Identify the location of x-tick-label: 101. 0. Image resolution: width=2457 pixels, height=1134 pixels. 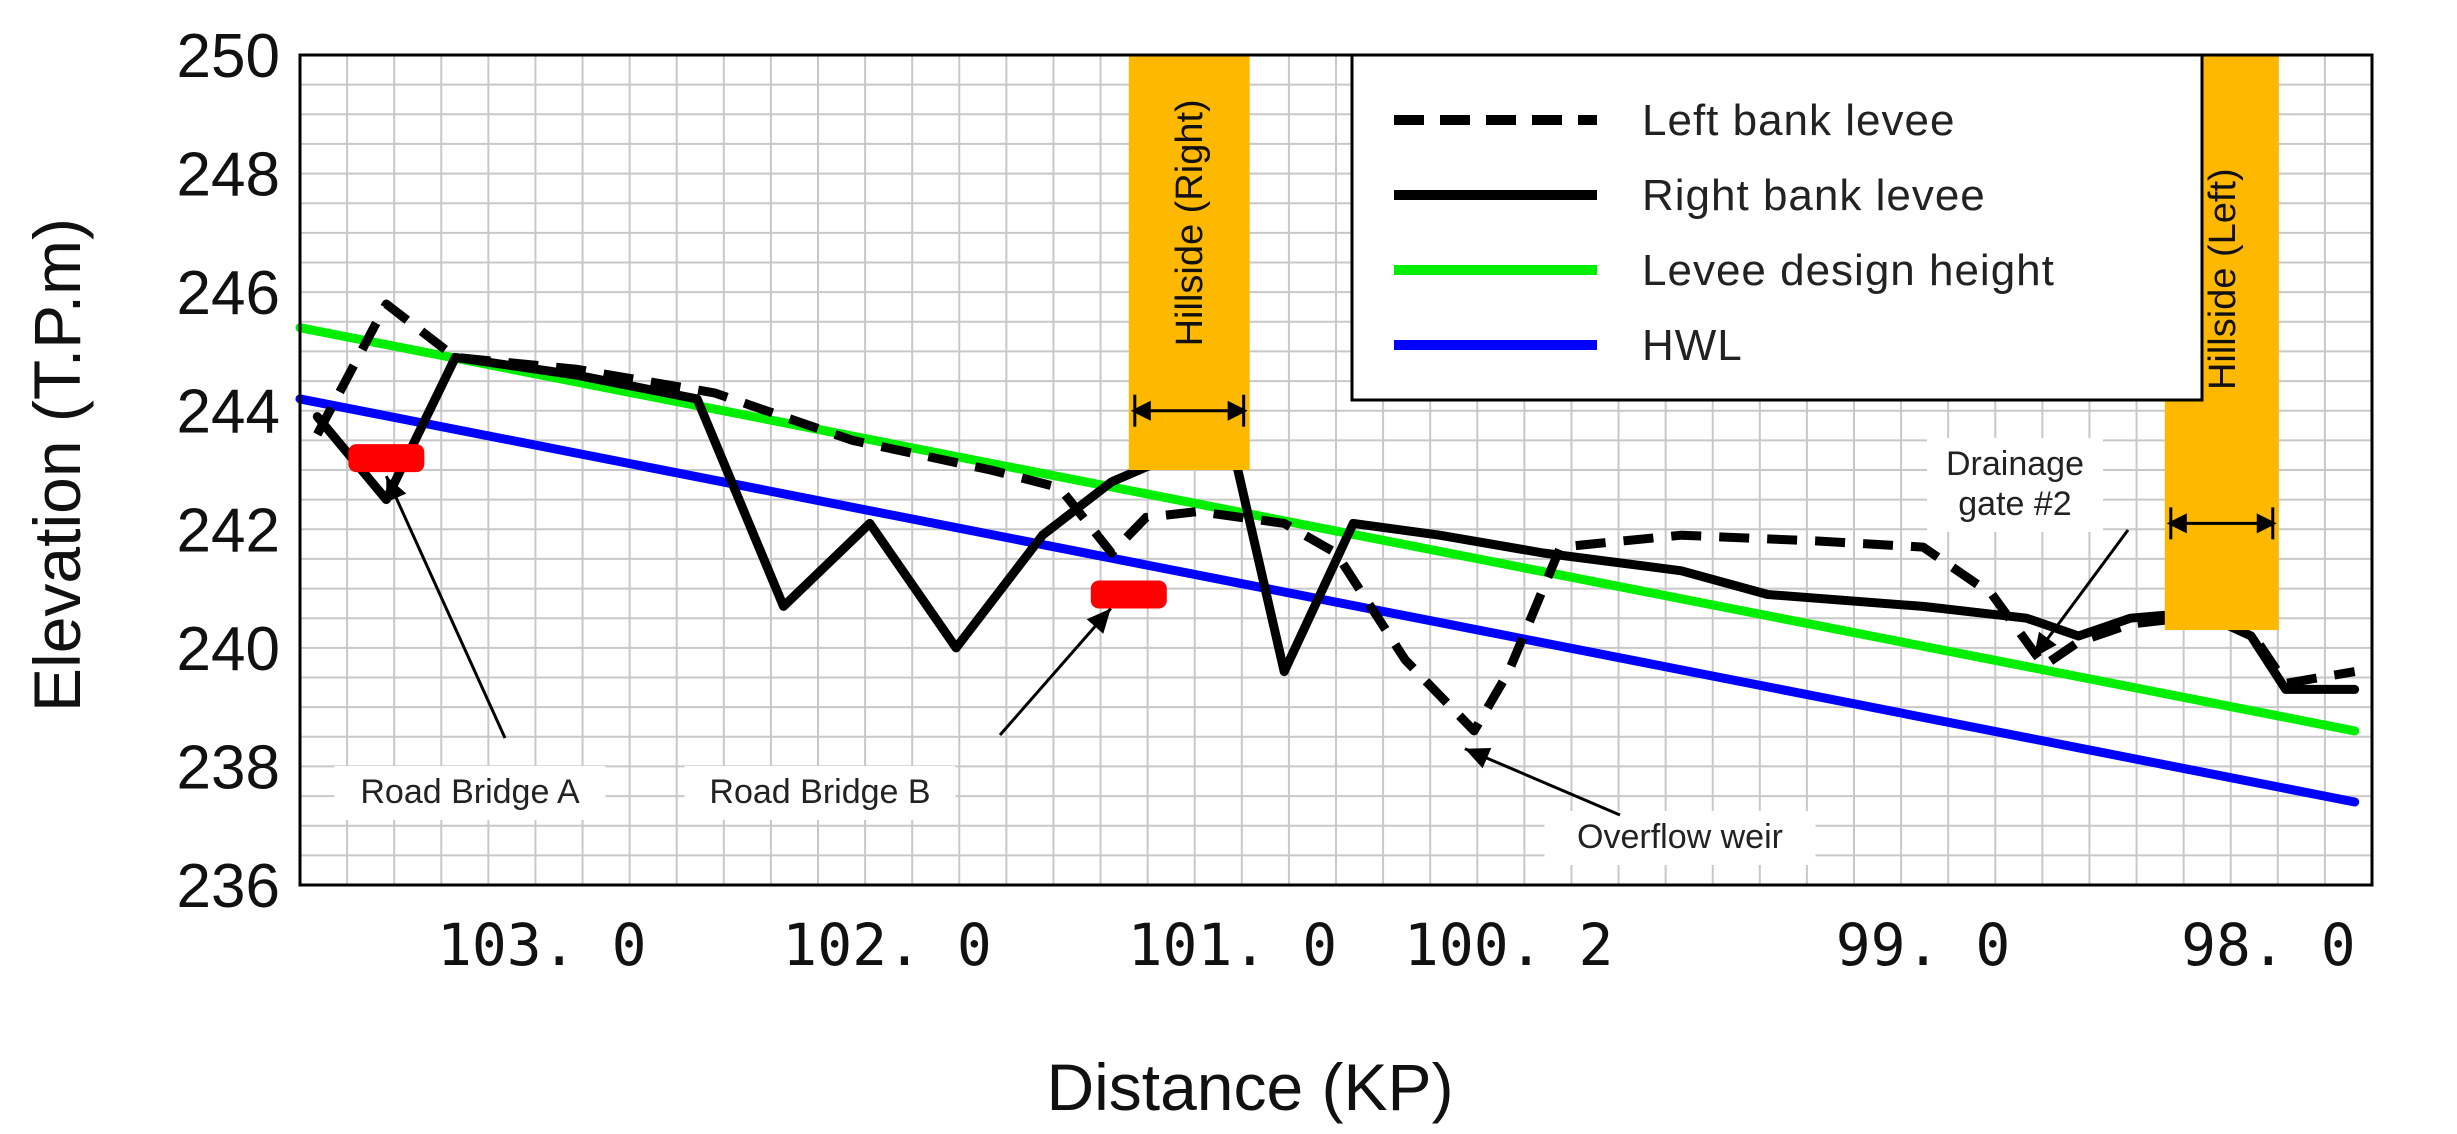
(1233, 945).